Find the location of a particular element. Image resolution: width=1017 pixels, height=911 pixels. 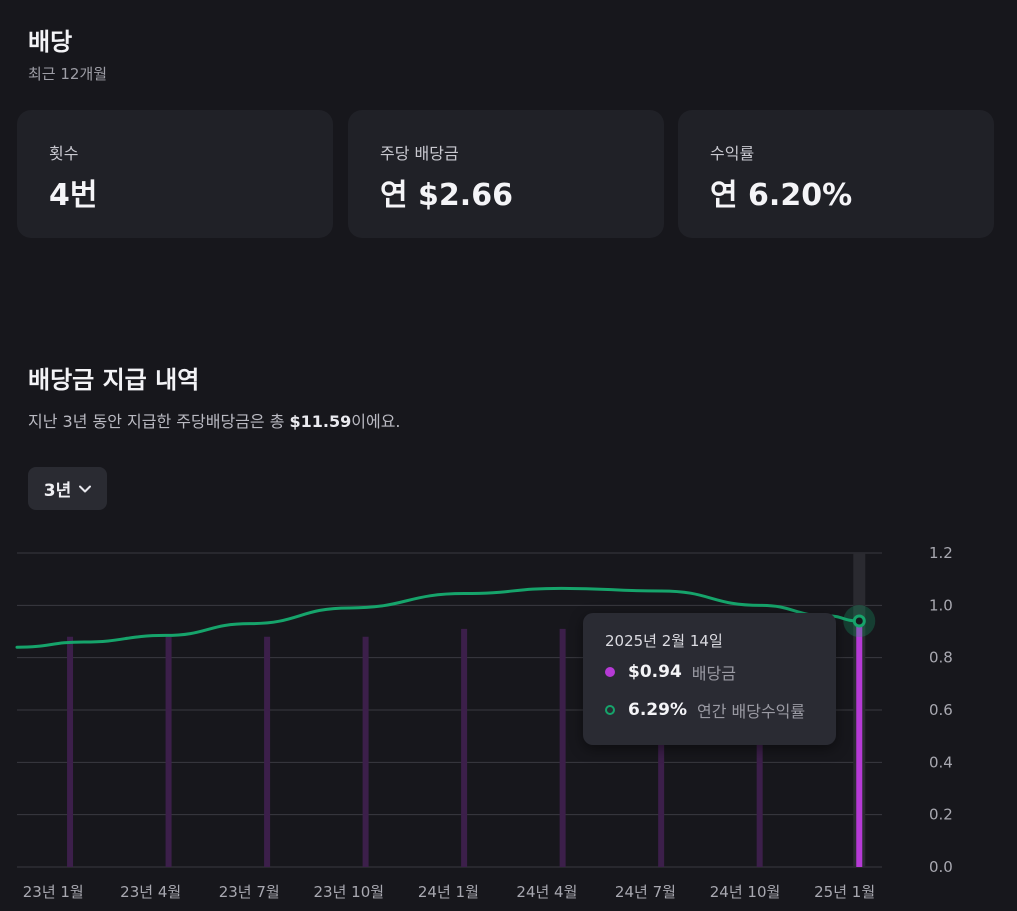

y-tick-label: 0.8 is located at coordinates (941, 658).